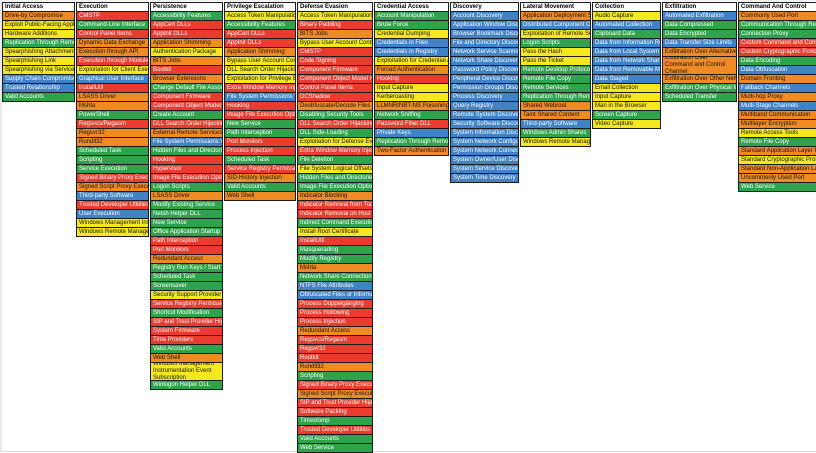  Describe the element at coordinates (38, 97) in the screenshot. I see `technique-cell: Valid Accounts` at that location.